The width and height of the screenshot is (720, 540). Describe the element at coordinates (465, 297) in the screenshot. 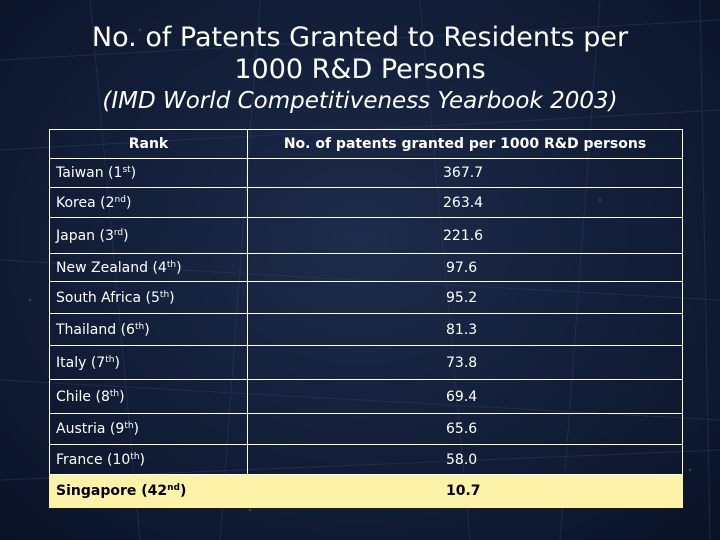

I see `value-cell: 95.2` at that location.